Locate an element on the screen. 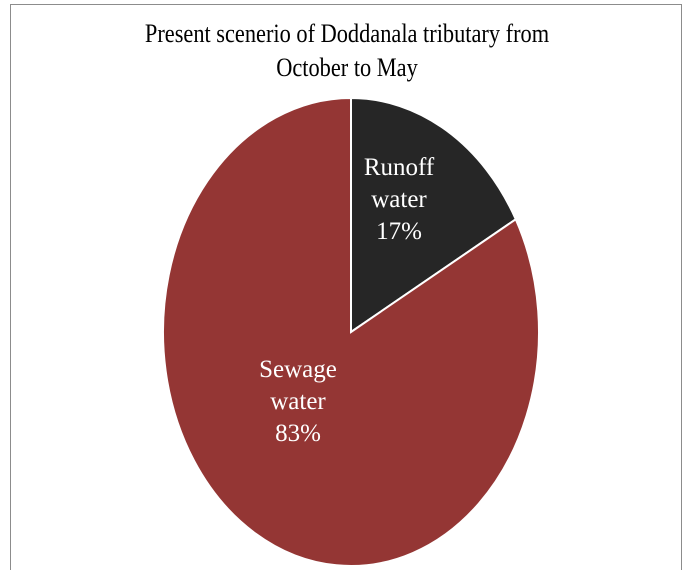 This screenshot has width=696, height=572. pie-slice-runoff is located at coordinates (433, 215).